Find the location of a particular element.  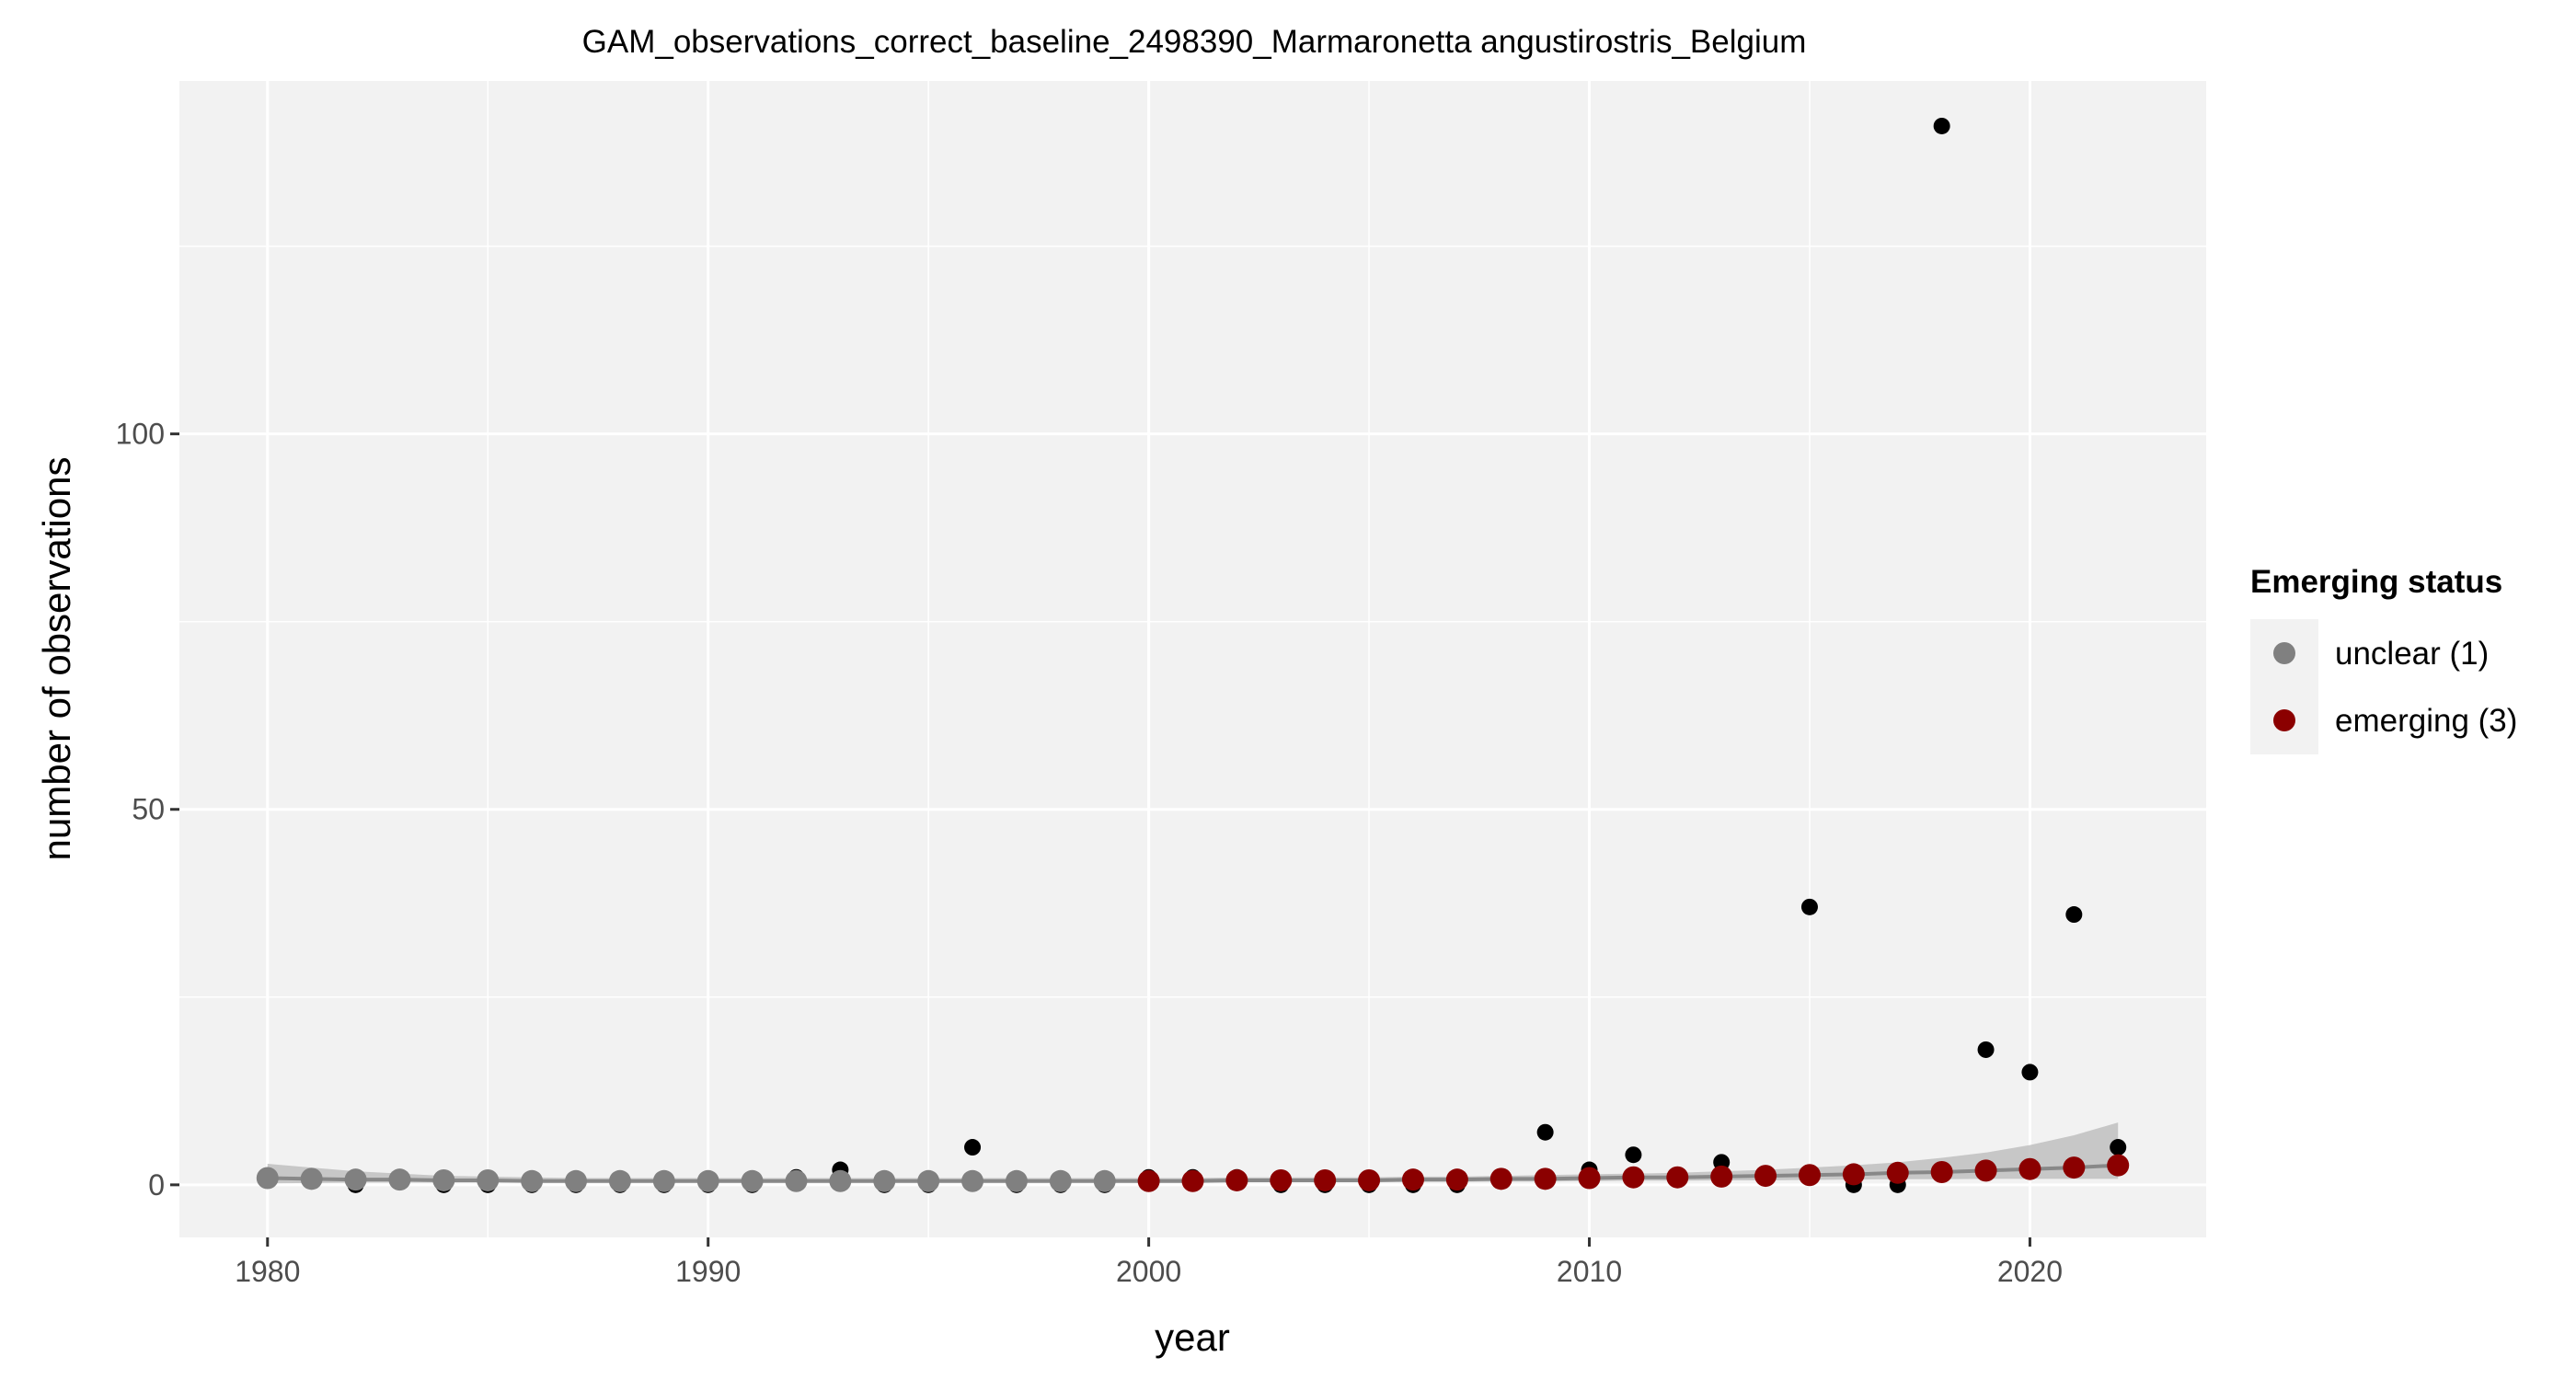

legend-label-unclear: unclear (1) is located at coordinates (2412, 654).